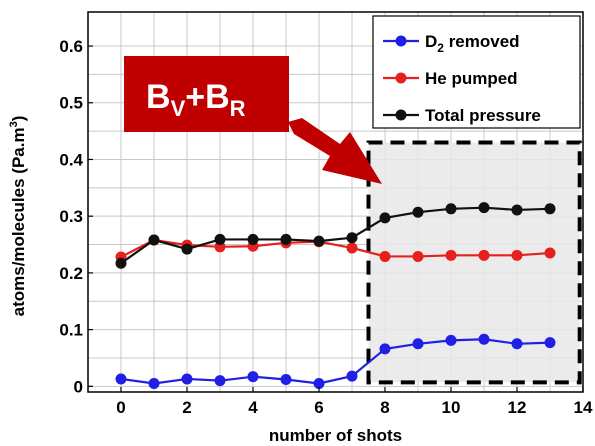 The image size is (595, 446). I want to click on x-axis-label: number of shots, so click(335, 435).